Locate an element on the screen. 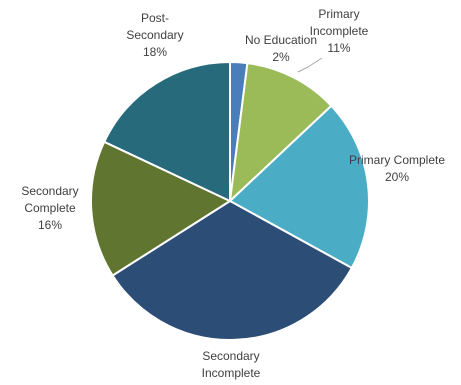 The width and height of the screenshot is (461, 385). pie-slice-primary-complete is located at coordinates (299, 187).